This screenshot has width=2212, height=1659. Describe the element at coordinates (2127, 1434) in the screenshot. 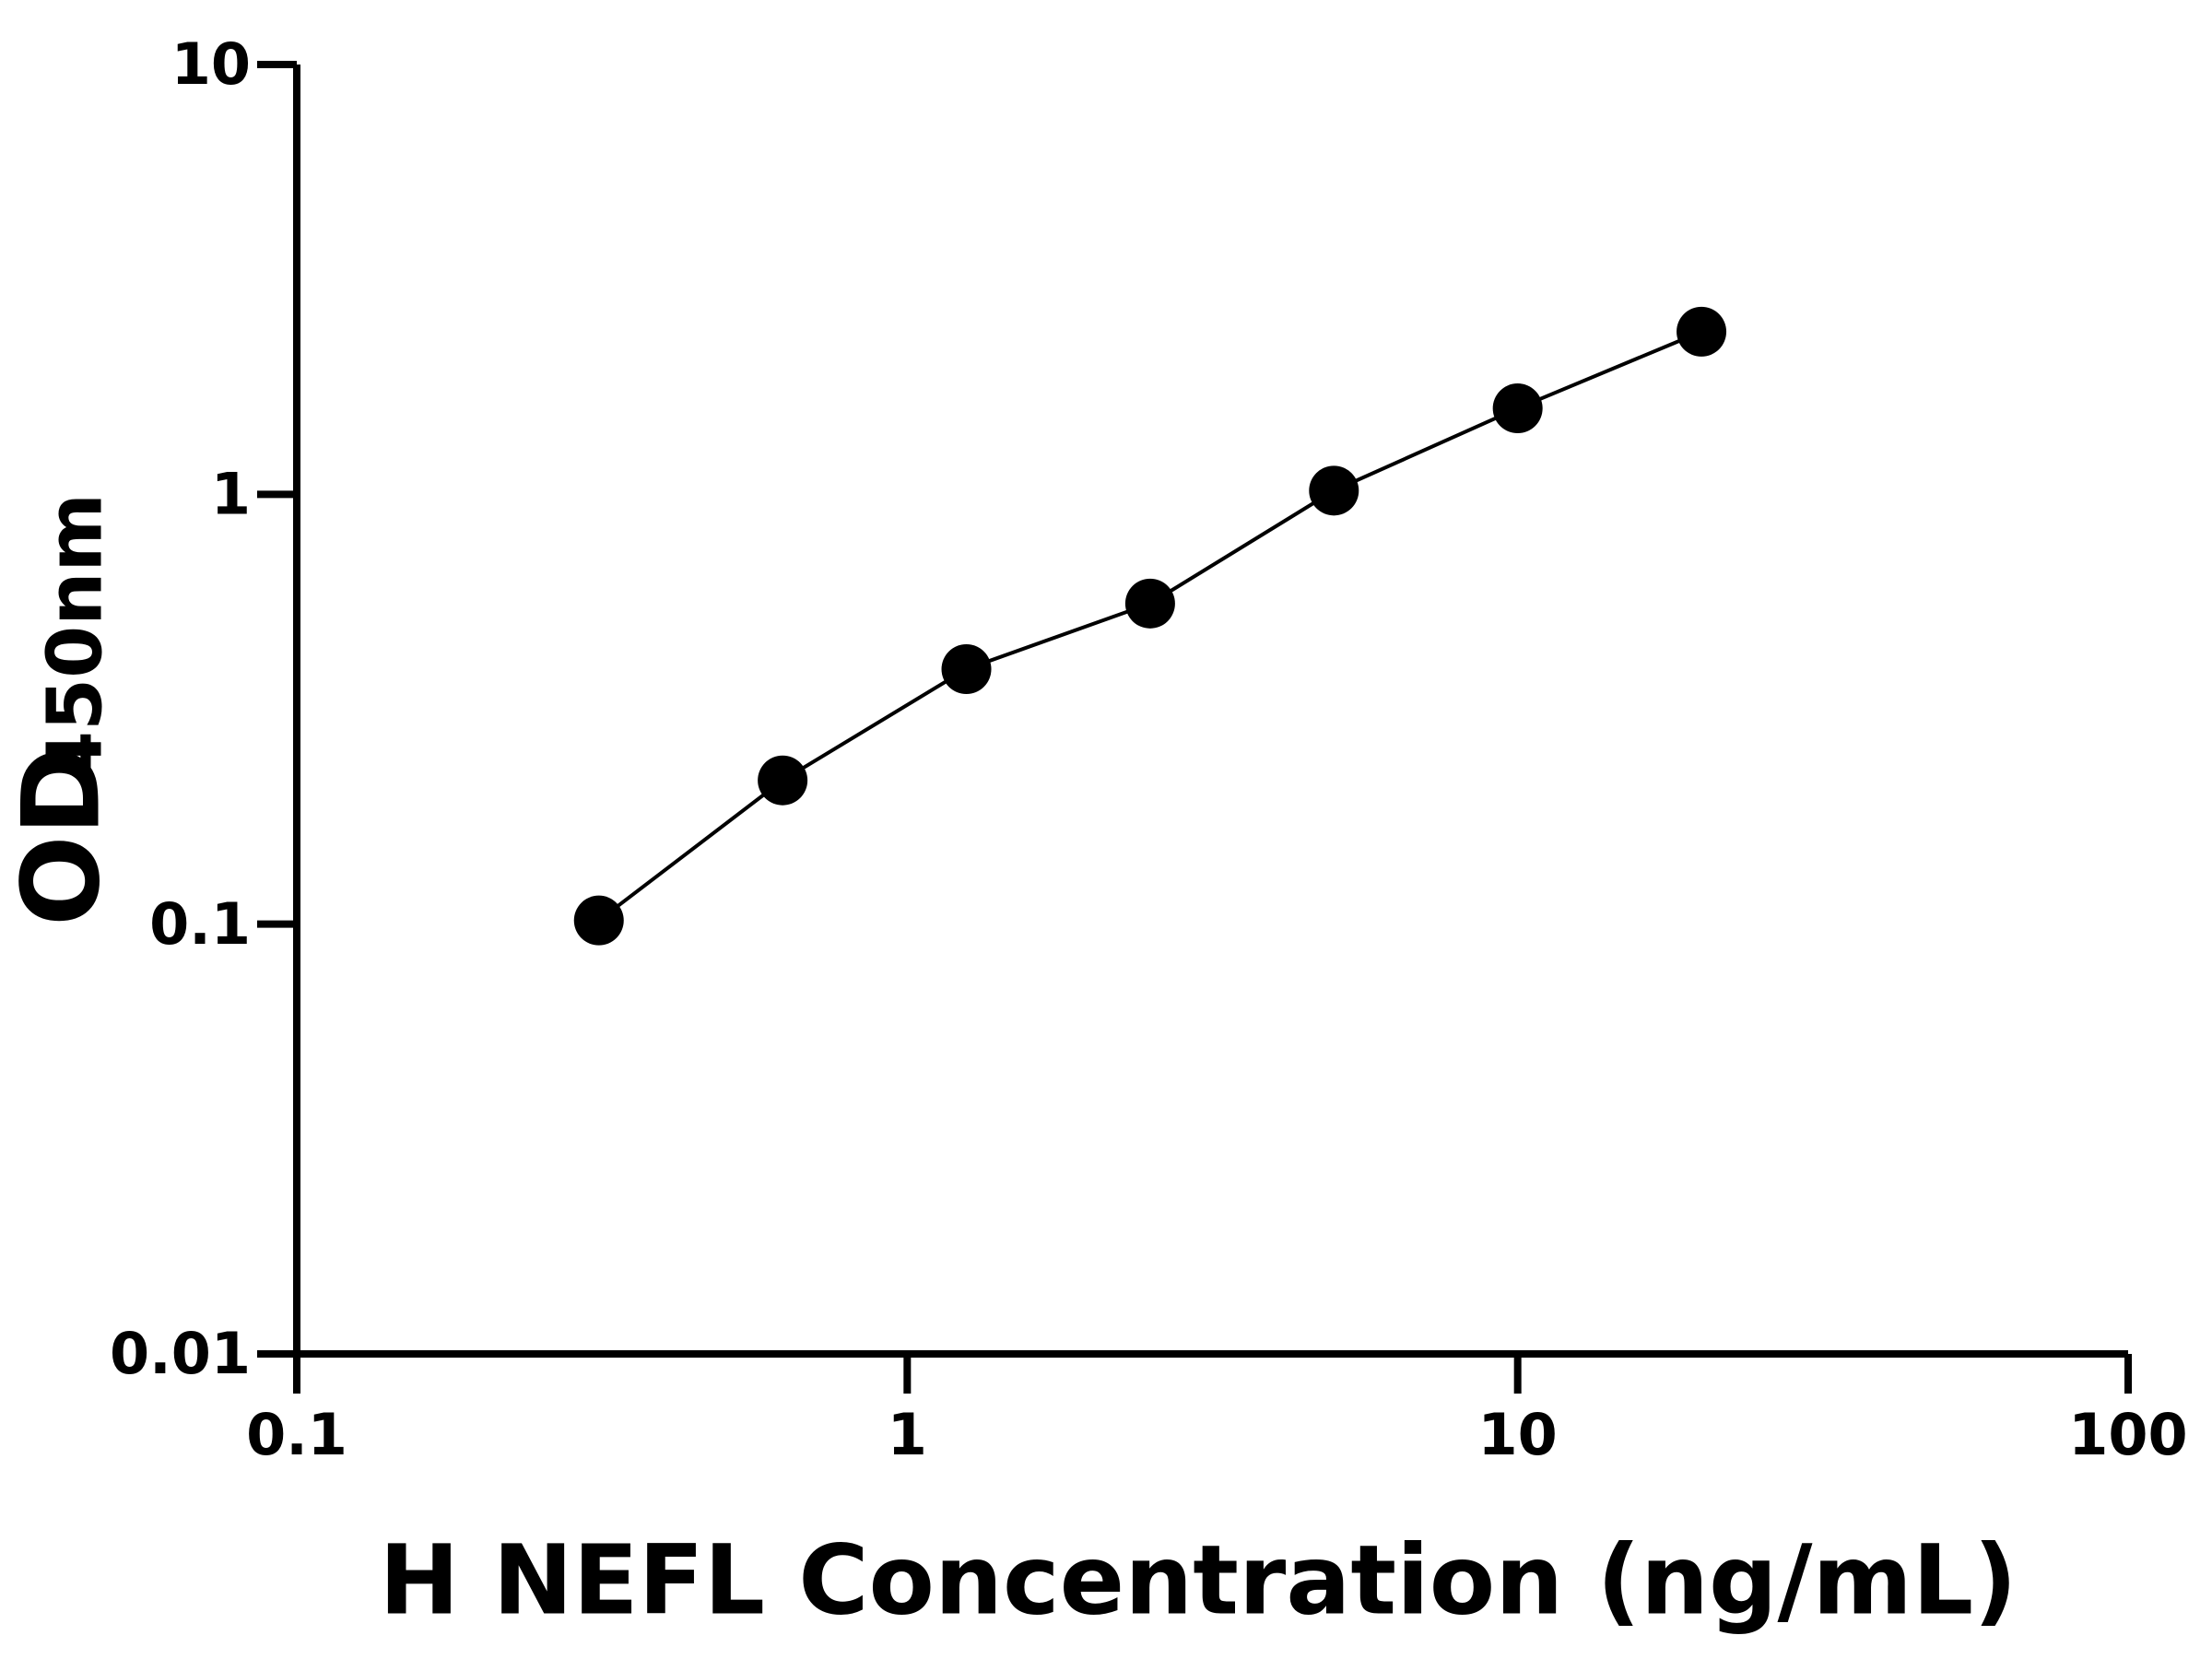

I see `x-tick-label: 100` at that location.